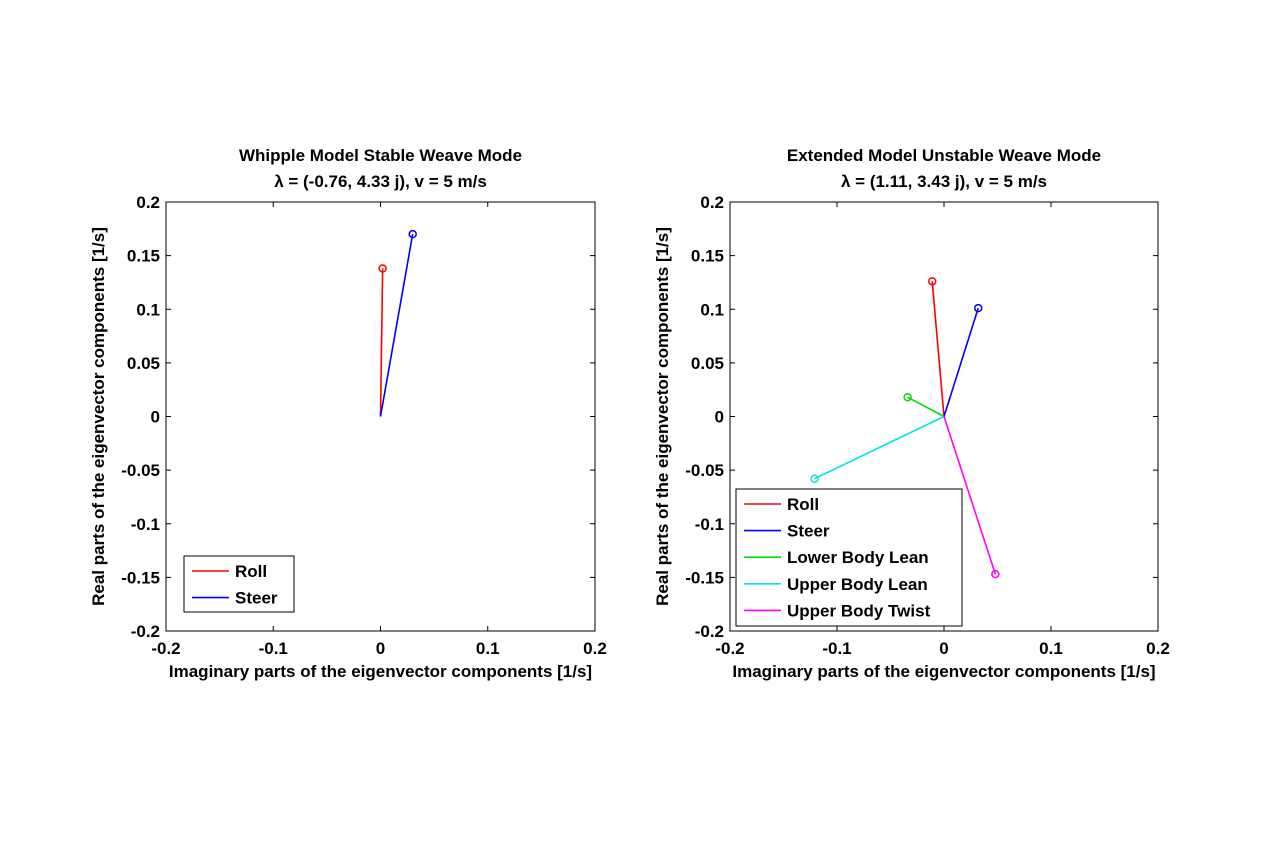 This screenshot has width=1280, height=865. Describe the element at coordinates (944, 181) in the screenshot. I see `chart-subtitle: λ = (1.11, 3.43 j), v = 5 m/s` at that location.